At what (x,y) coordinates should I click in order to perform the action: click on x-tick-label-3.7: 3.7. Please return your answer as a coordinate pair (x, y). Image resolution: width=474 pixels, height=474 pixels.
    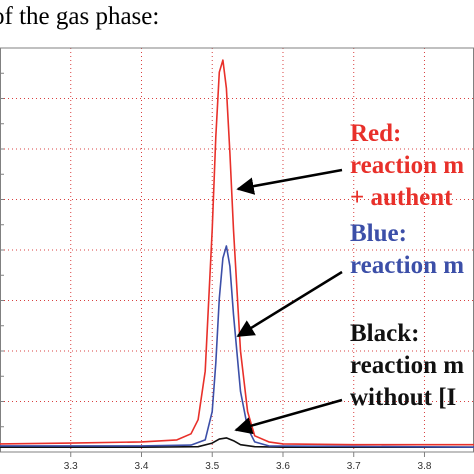
    Looking at the image, I should click on (354, 466).